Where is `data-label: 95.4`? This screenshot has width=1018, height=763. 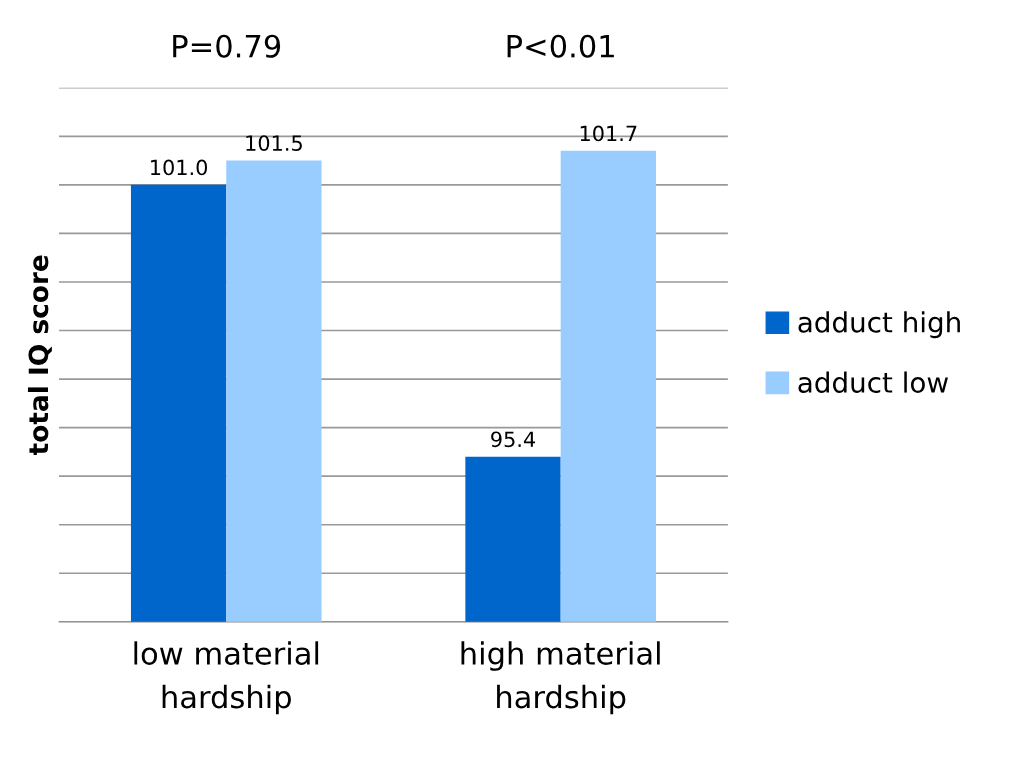 data-label: 95.4 is located at coordinates (513, 439).